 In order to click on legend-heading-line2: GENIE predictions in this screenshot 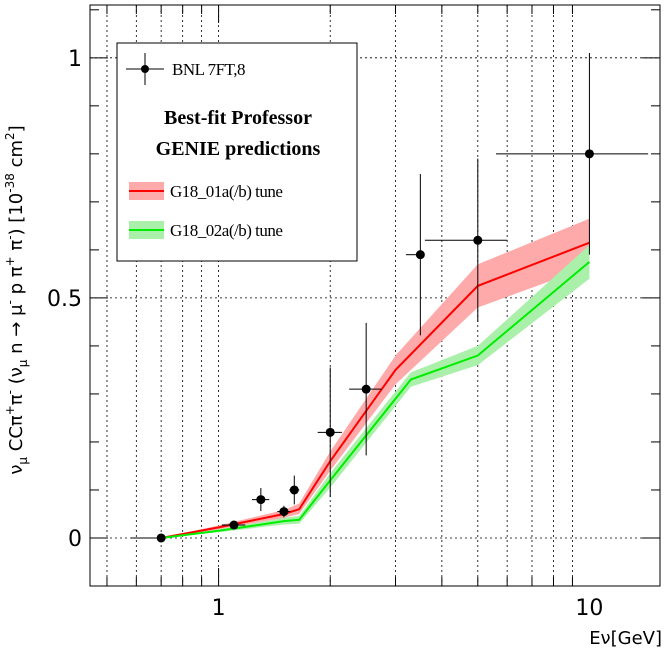, I will do `click(238, 149)`.